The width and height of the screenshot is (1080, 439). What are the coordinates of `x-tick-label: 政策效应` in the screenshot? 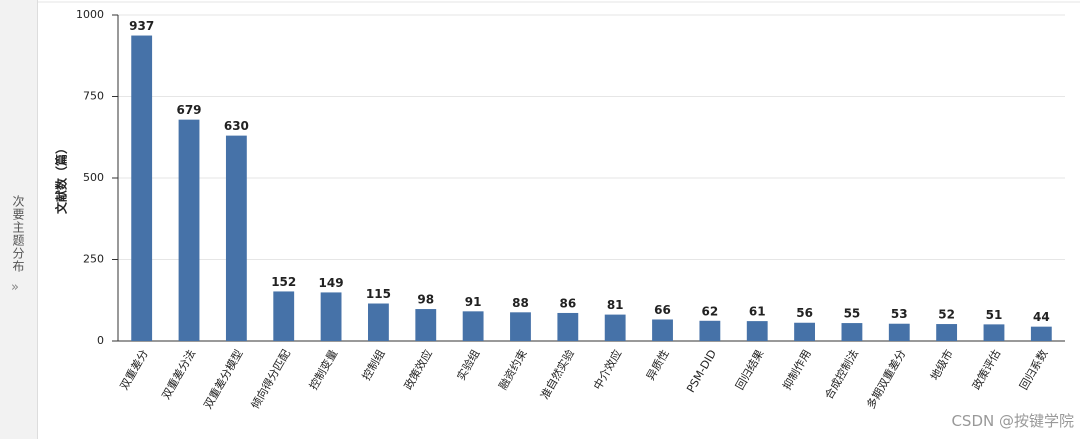 It's located at (418, 369).